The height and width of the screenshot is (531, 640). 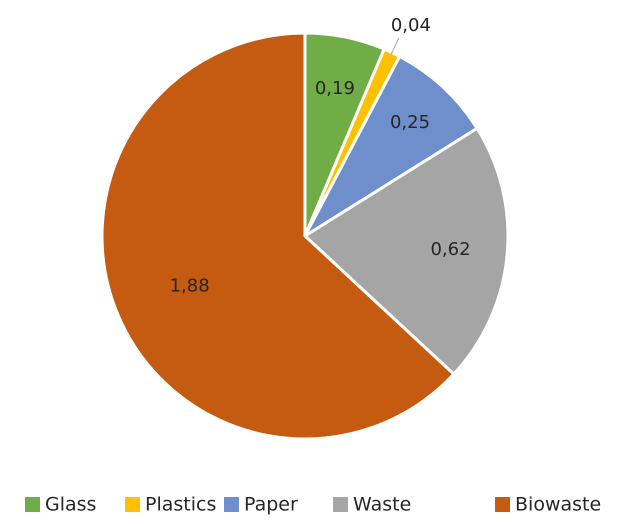 What do you see at coordinates (70, 505) in the screenshot?
I see `legend-label-glass: Glass` at bounding box center [70, 505].